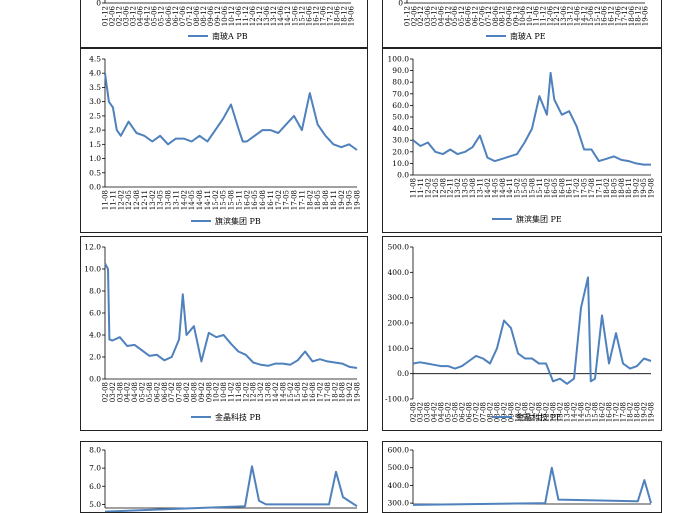 Image resolution: width=700 pixels, height=513 pixels. What do you see at coordinates (190, 16) in the screenshot?
I see `x-tick-label: 07-12` at bounding box center [190, 16].